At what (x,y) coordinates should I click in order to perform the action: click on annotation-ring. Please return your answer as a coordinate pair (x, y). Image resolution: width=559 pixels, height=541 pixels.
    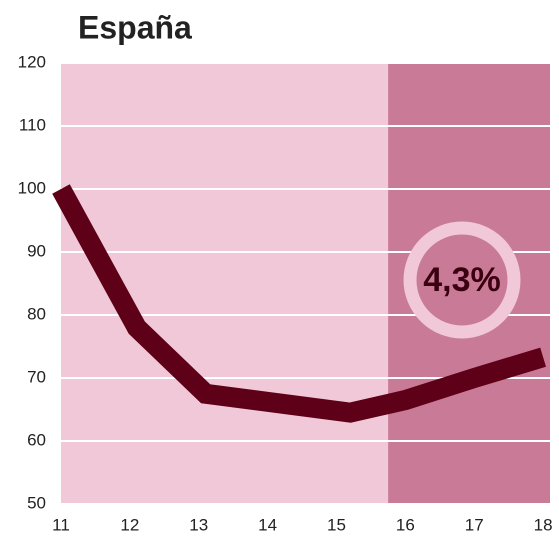
    Looking at the image, I should click on (462, 280).